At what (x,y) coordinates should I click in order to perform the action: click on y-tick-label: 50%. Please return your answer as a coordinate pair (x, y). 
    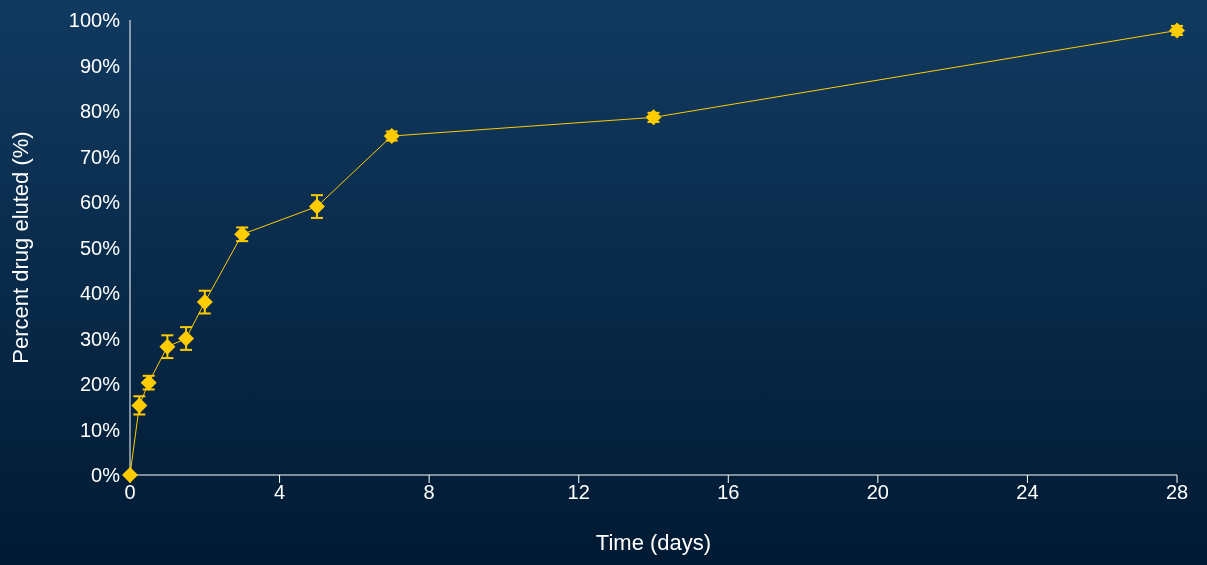
    Looking at the image, I should click on (100, 247).